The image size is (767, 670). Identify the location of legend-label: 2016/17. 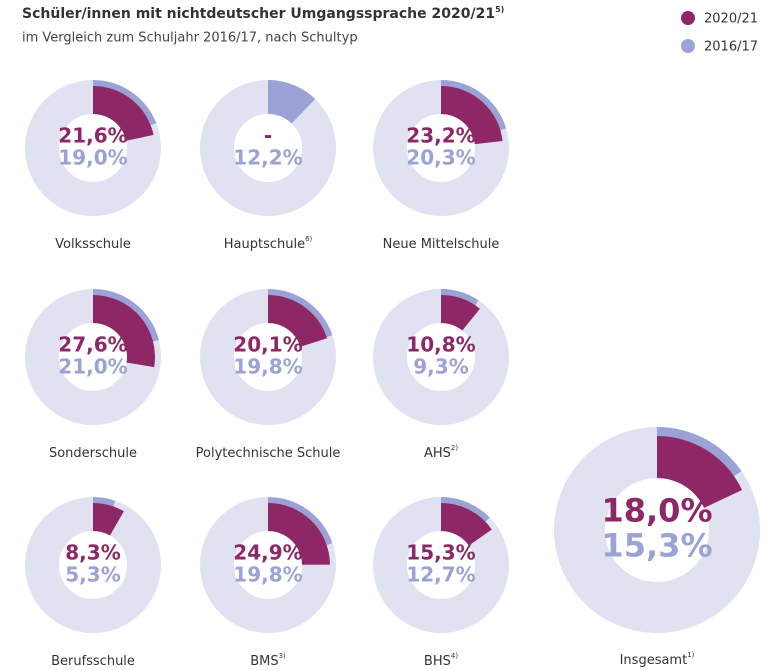
(731, 47).